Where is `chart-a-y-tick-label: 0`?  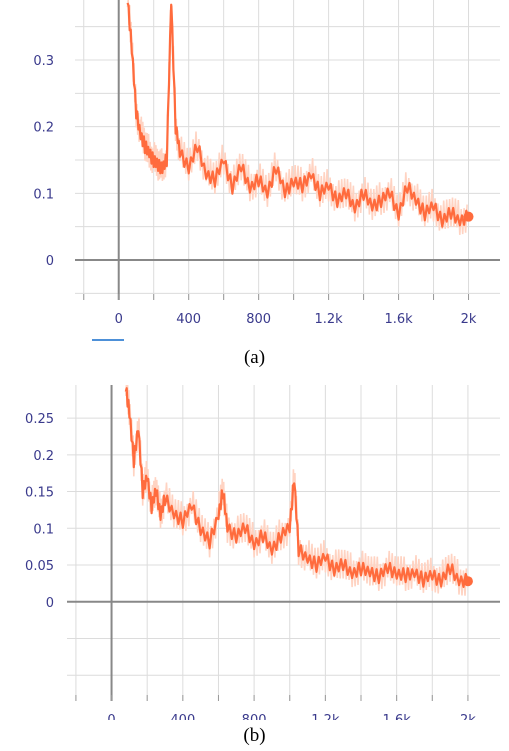 chart-a-y-tick-label: 0 is located at coordinates (50, 261).